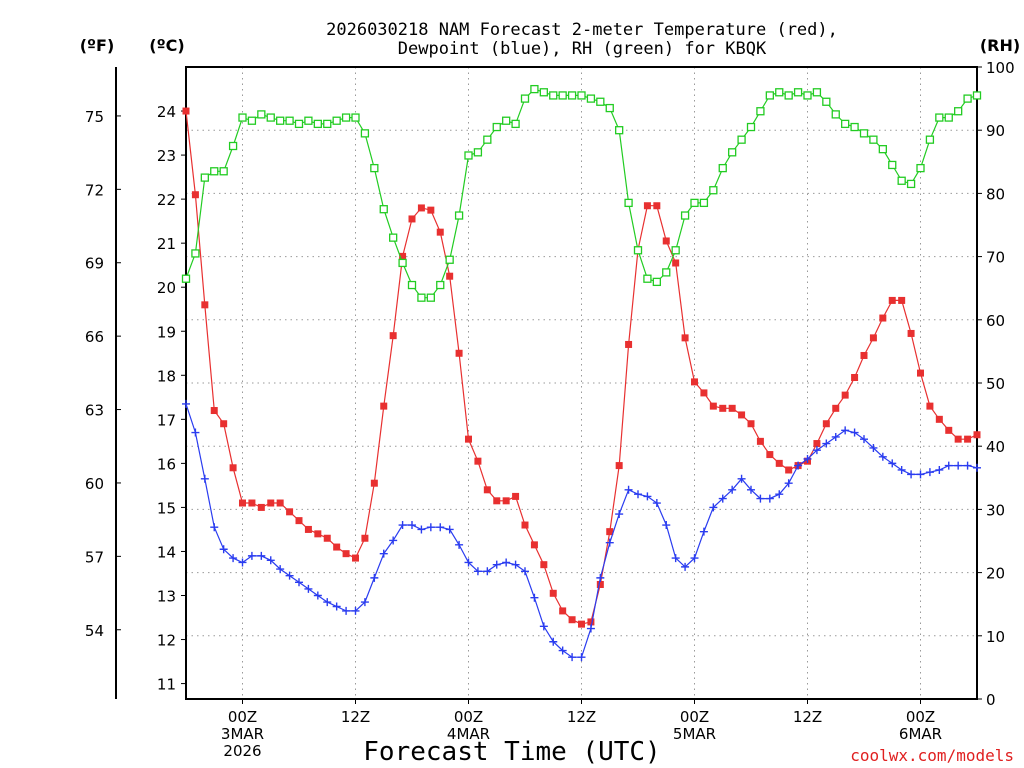 Image resolution: width=1024 pixels, height=768 pixels. What do you see at coordinates (166, 464) in the screenshot?
I see `celsius-tick-label: 16` at bounding box center [166, 464].